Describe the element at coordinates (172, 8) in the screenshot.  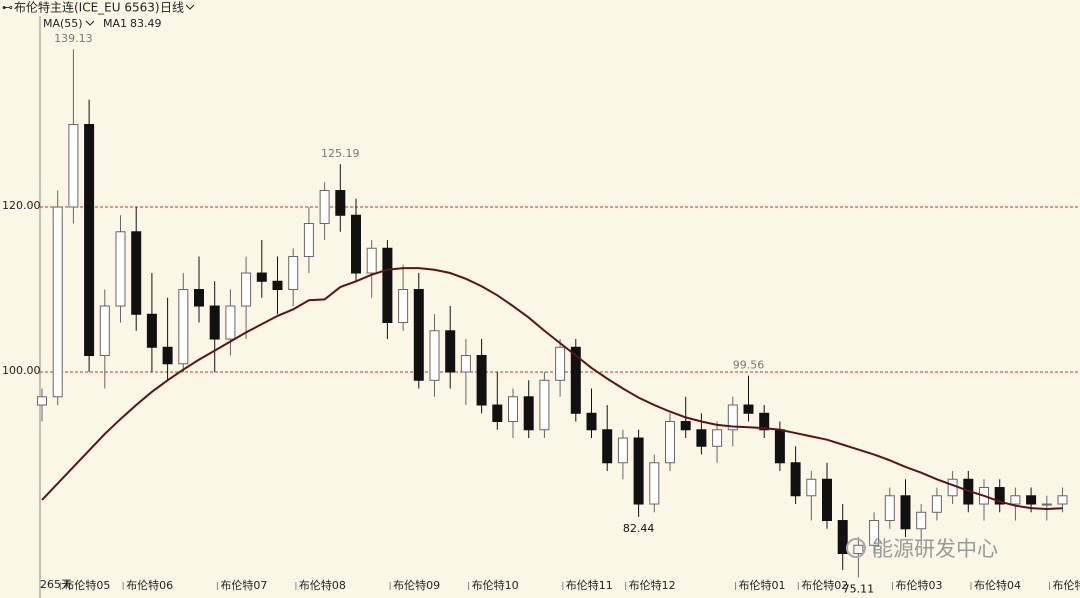
I see `period: 日线` at that location.